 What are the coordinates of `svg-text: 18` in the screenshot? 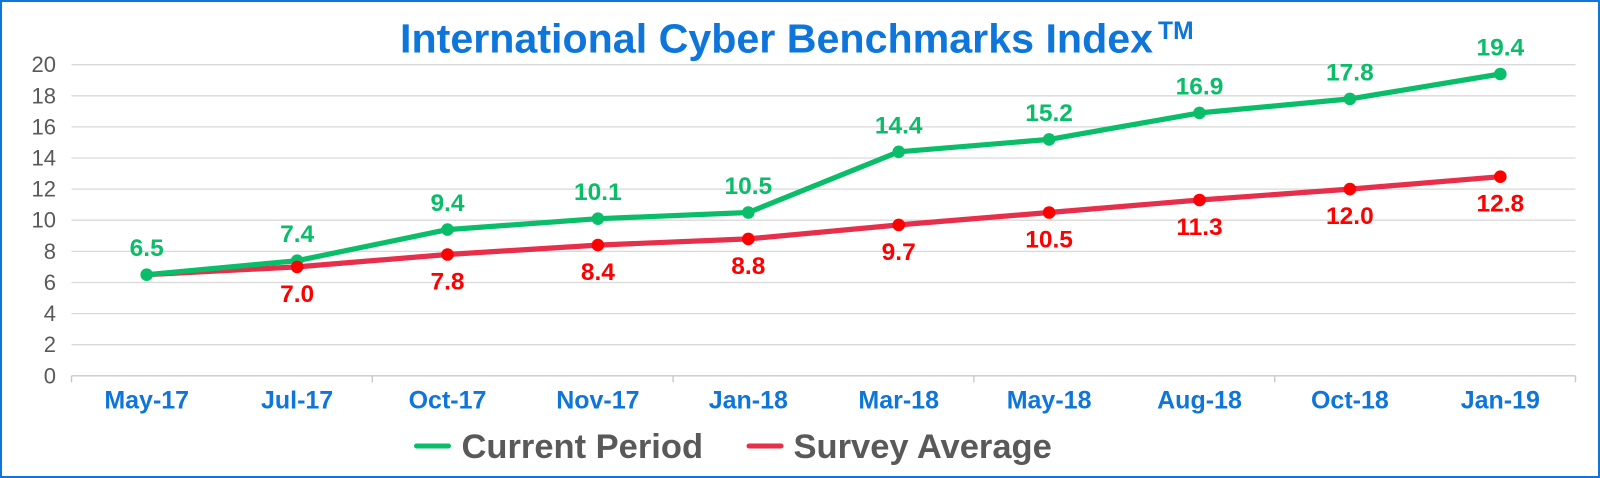 It's located at (44, 95).